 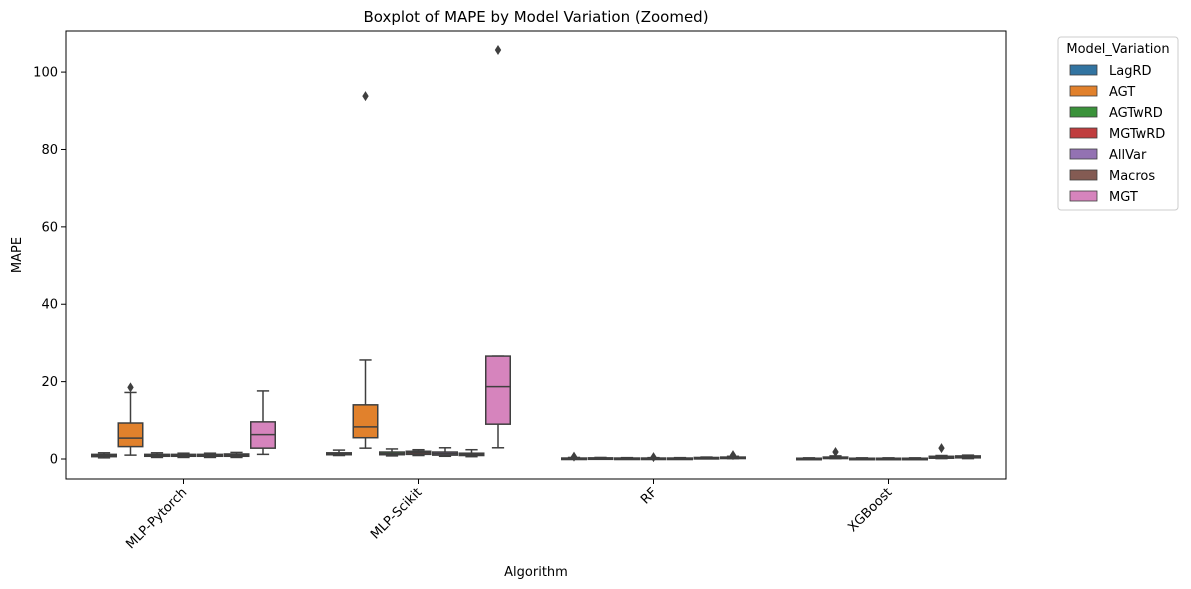 I want to click on x-tick-label: MLP-Scikit, so click(x=396, y=513).